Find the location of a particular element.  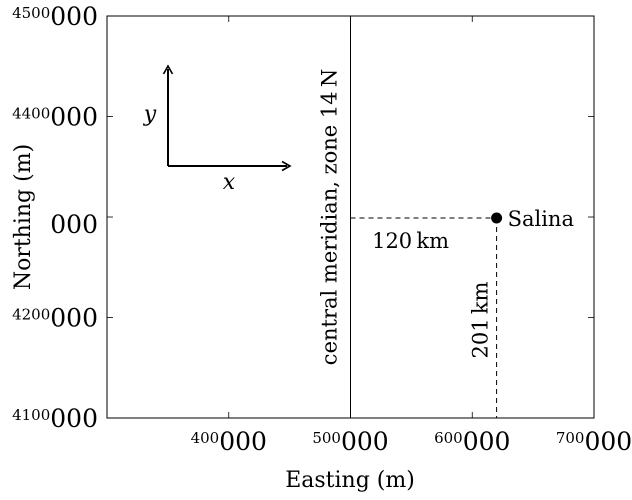

x-tick-label: 400000 is located at coordinates (229, 441).